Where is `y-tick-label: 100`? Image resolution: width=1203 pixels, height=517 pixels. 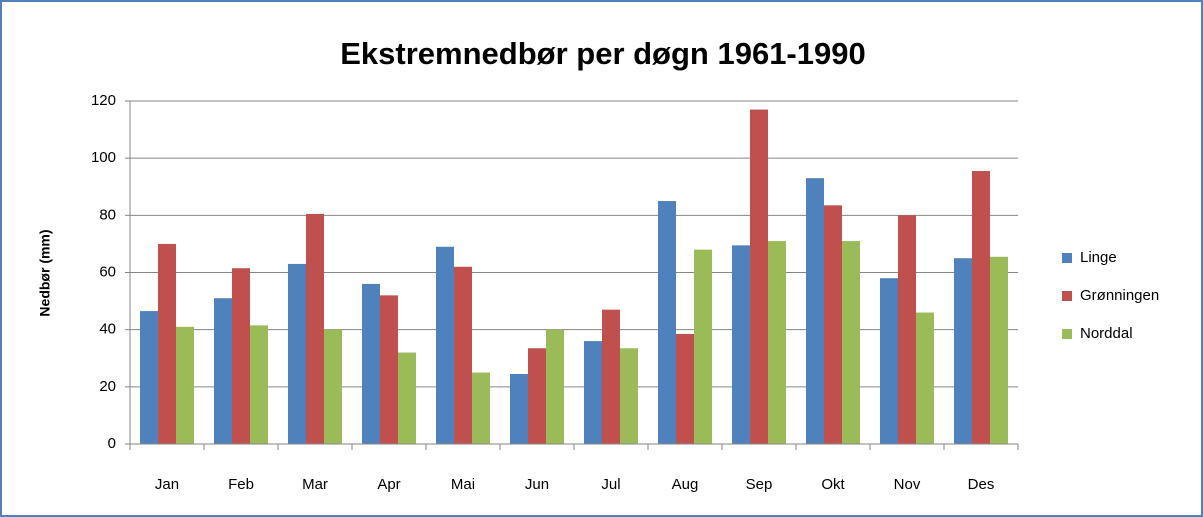
y-tick-label: 100 is located at coordinates (103, 157).